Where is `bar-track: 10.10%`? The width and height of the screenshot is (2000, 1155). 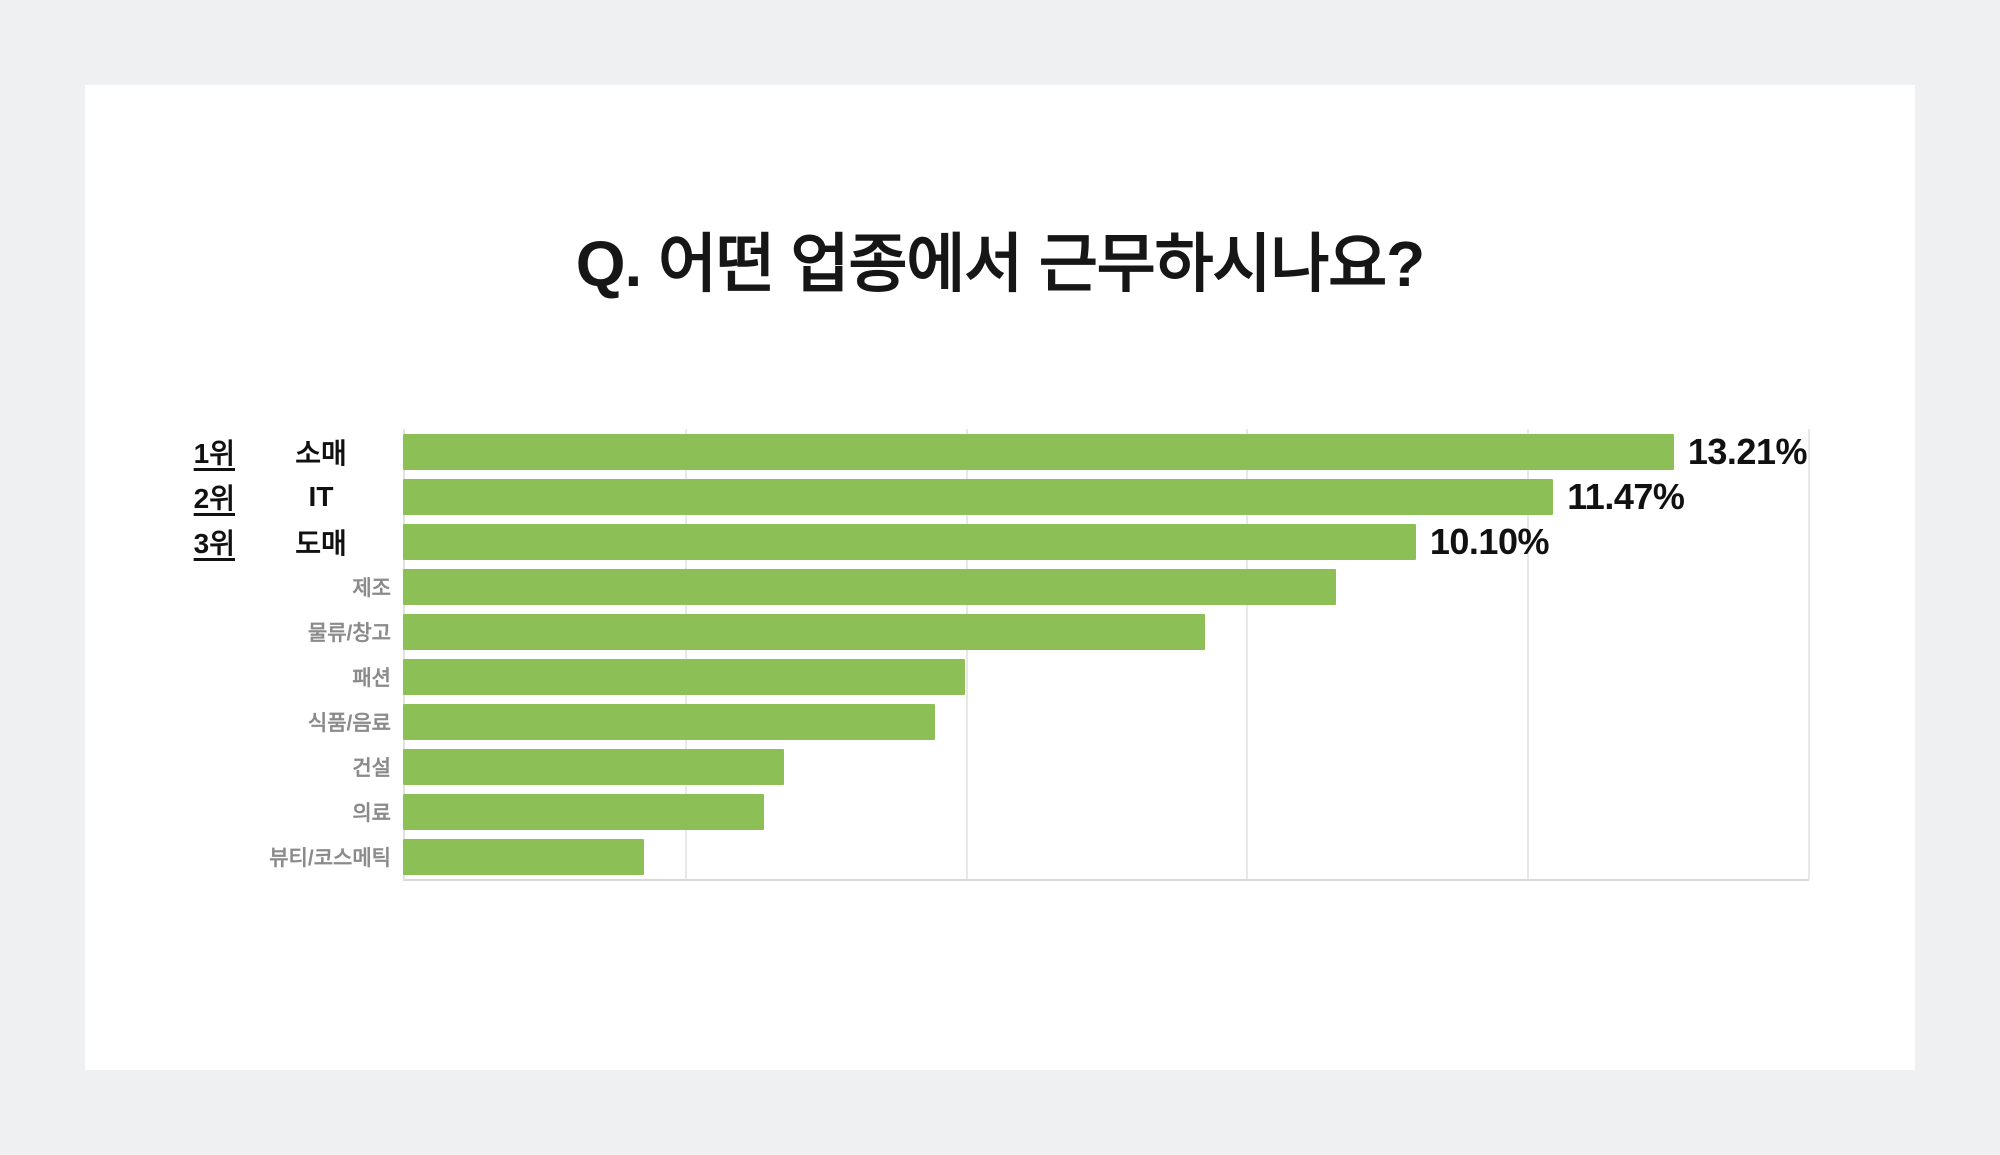
bar-track: 10.10% is located at coordinates (1105, 542).